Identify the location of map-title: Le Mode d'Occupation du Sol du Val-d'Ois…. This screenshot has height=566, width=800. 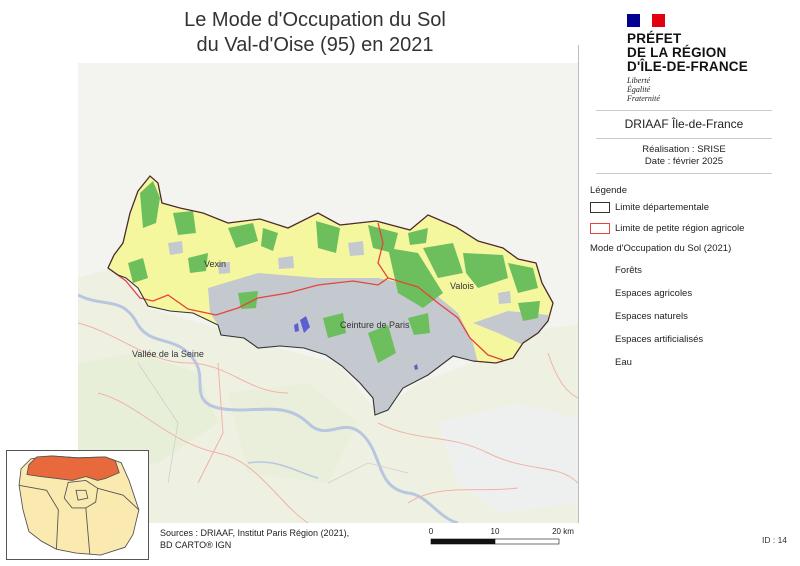
(315, 33).